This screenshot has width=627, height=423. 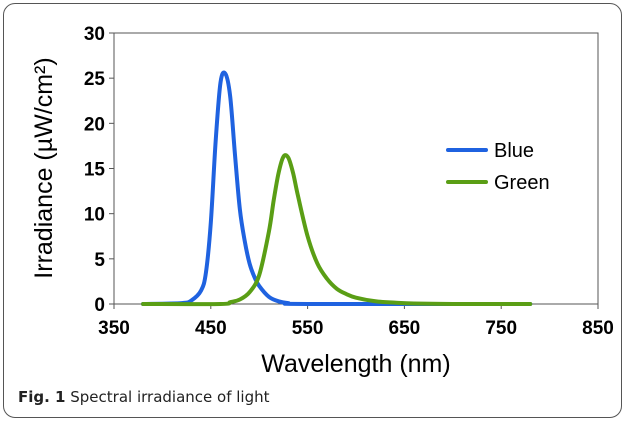 I want to click on x-tick-label: 350, so click(x=114, y=328).